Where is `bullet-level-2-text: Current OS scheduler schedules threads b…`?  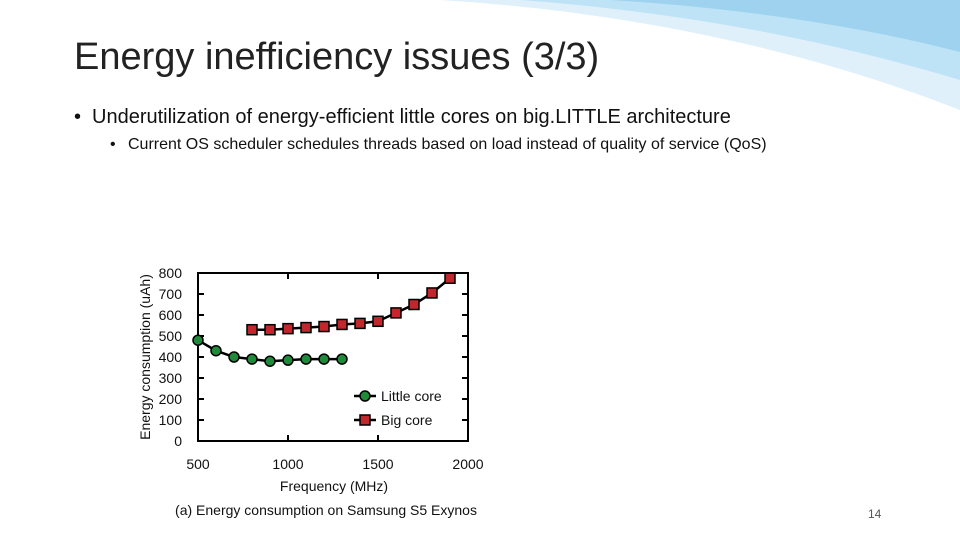
bullet-level-2-text: Current OS scheduler schedules threads b… is located at coordinates (447, 144).